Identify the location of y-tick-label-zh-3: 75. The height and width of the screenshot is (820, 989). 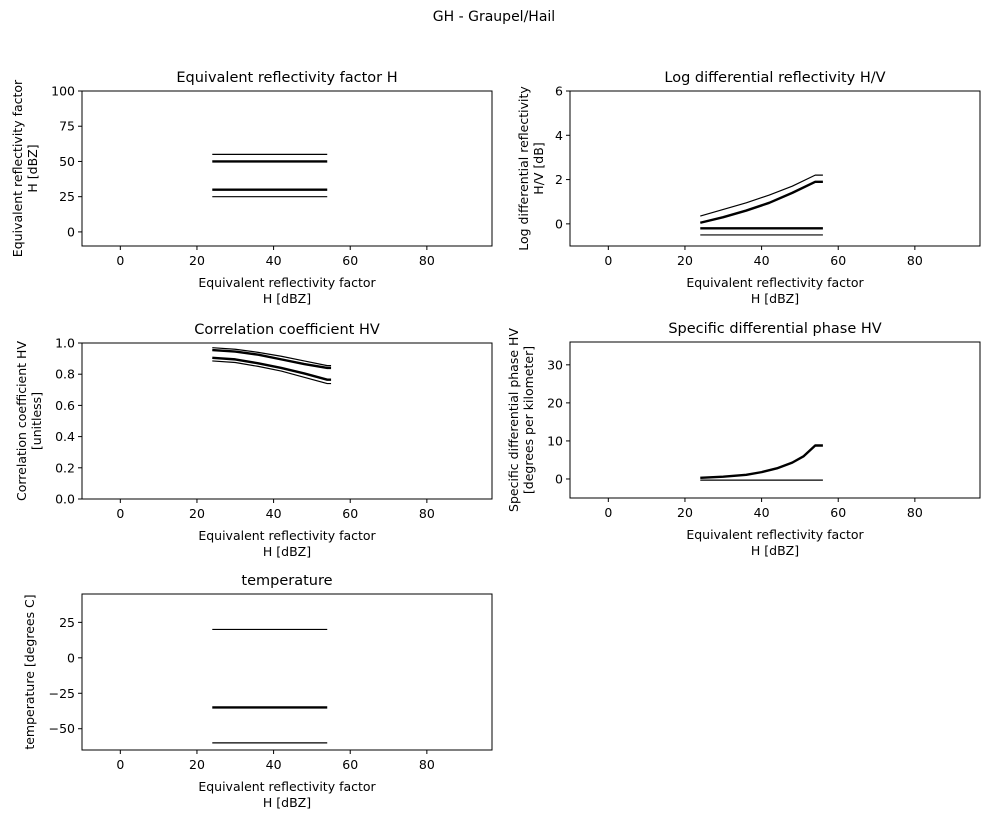
(67, 126).